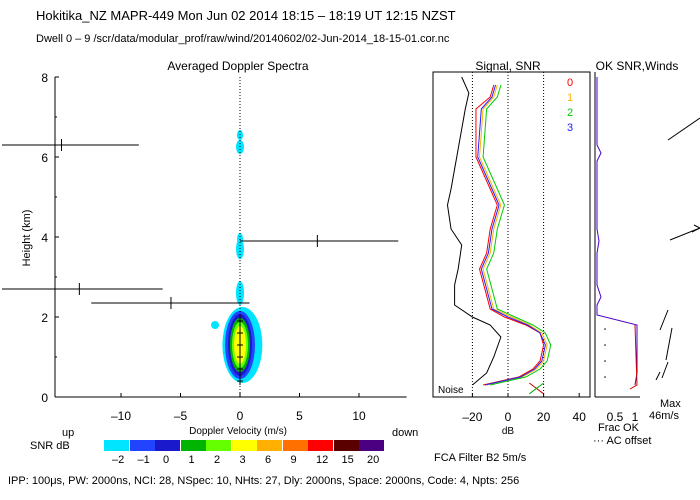 This screenshot has height=500, width=700. What do you see at coordinates (373, 460) in the screenshot?
I see `colorbar-level: 20` at bounding box center [373, 460].